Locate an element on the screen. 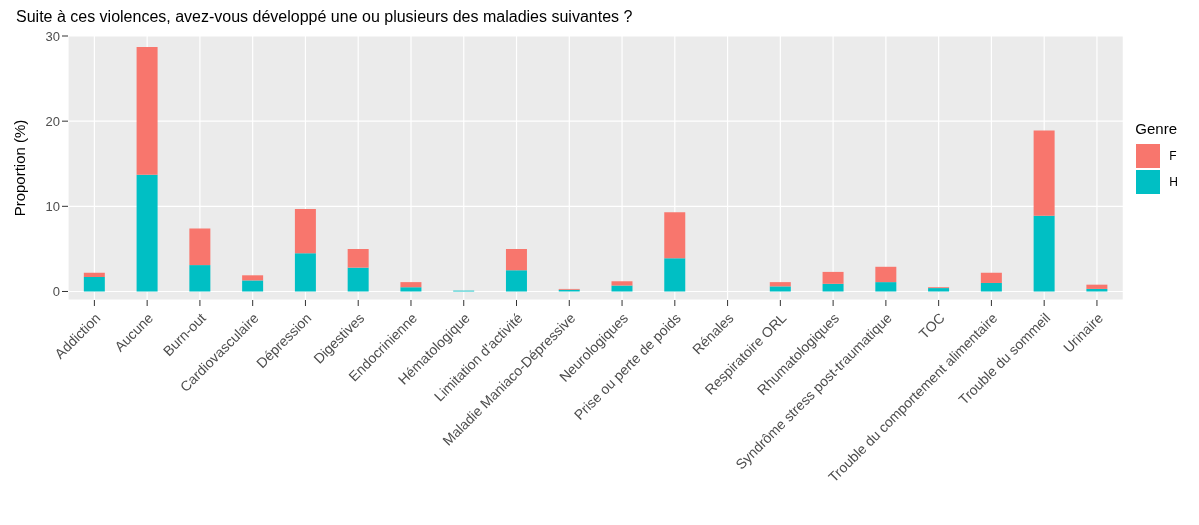 The width and height of the screenshot is (1199, 525). legend-label: F is located at coordinates (1173, 156).